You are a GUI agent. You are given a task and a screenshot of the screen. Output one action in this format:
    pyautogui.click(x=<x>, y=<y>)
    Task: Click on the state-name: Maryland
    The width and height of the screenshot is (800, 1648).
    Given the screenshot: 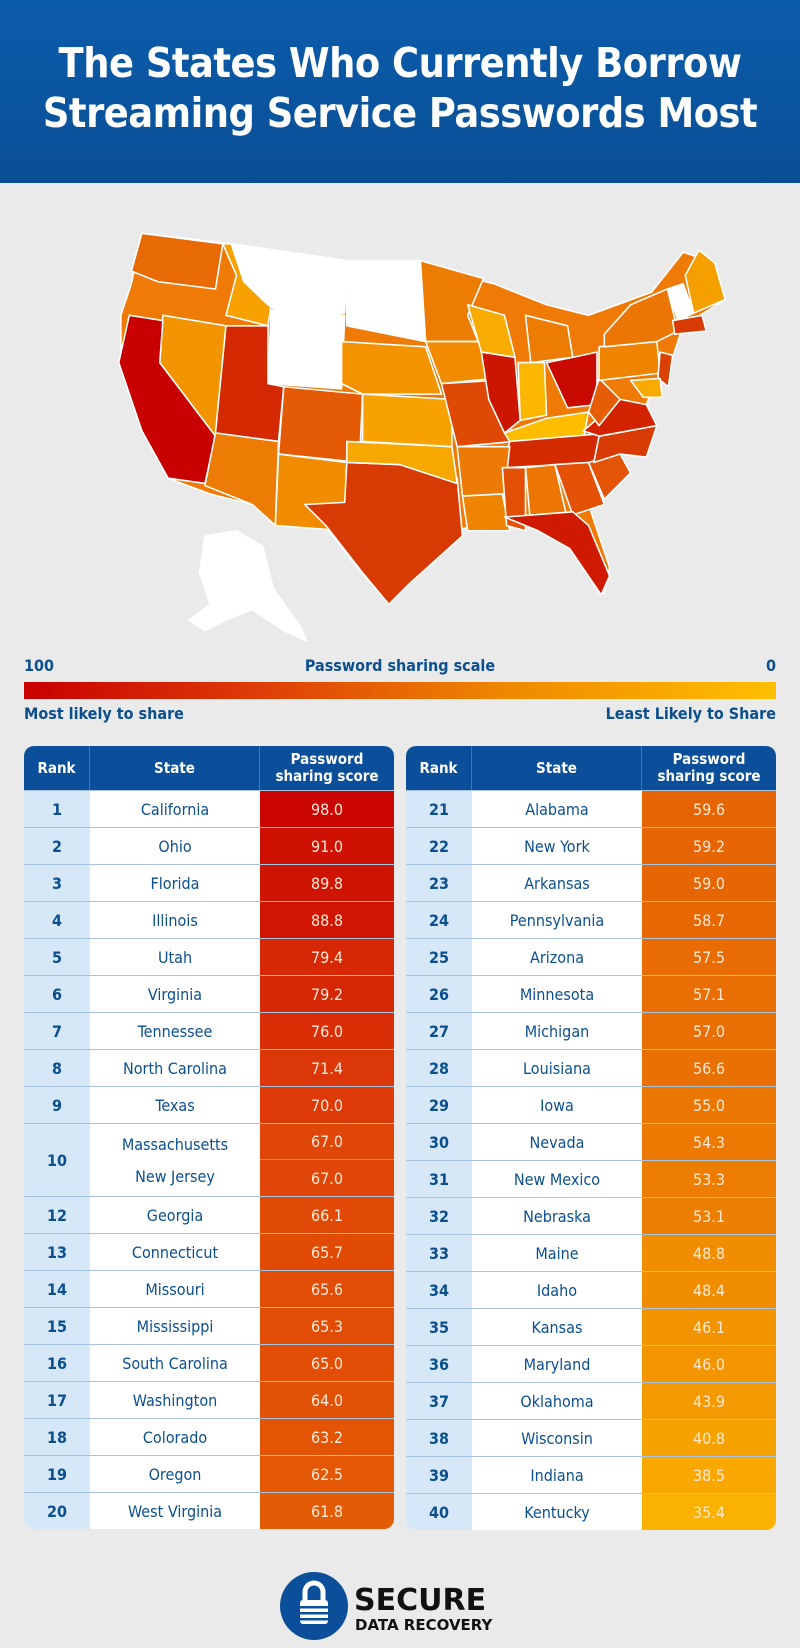 What is the action you would take?
    pyautogui.click(x=557, y=1364)
    